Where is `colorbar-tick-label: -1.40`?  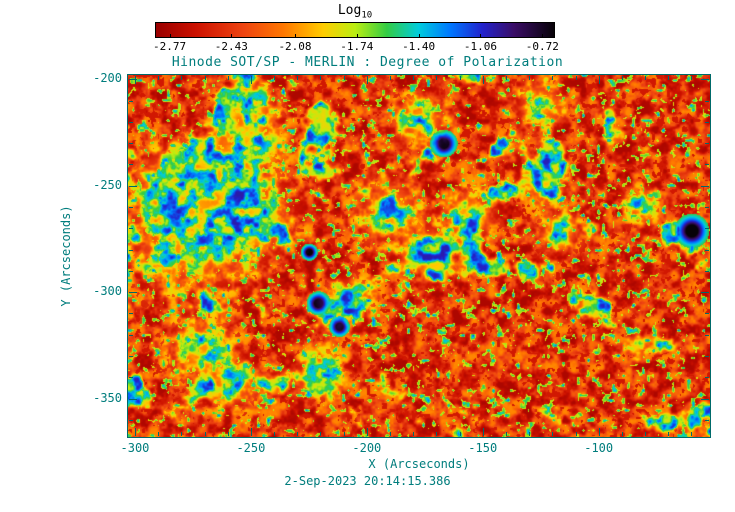 colorbar-tick-label: -1.40 is located at coordinates (419, 46).